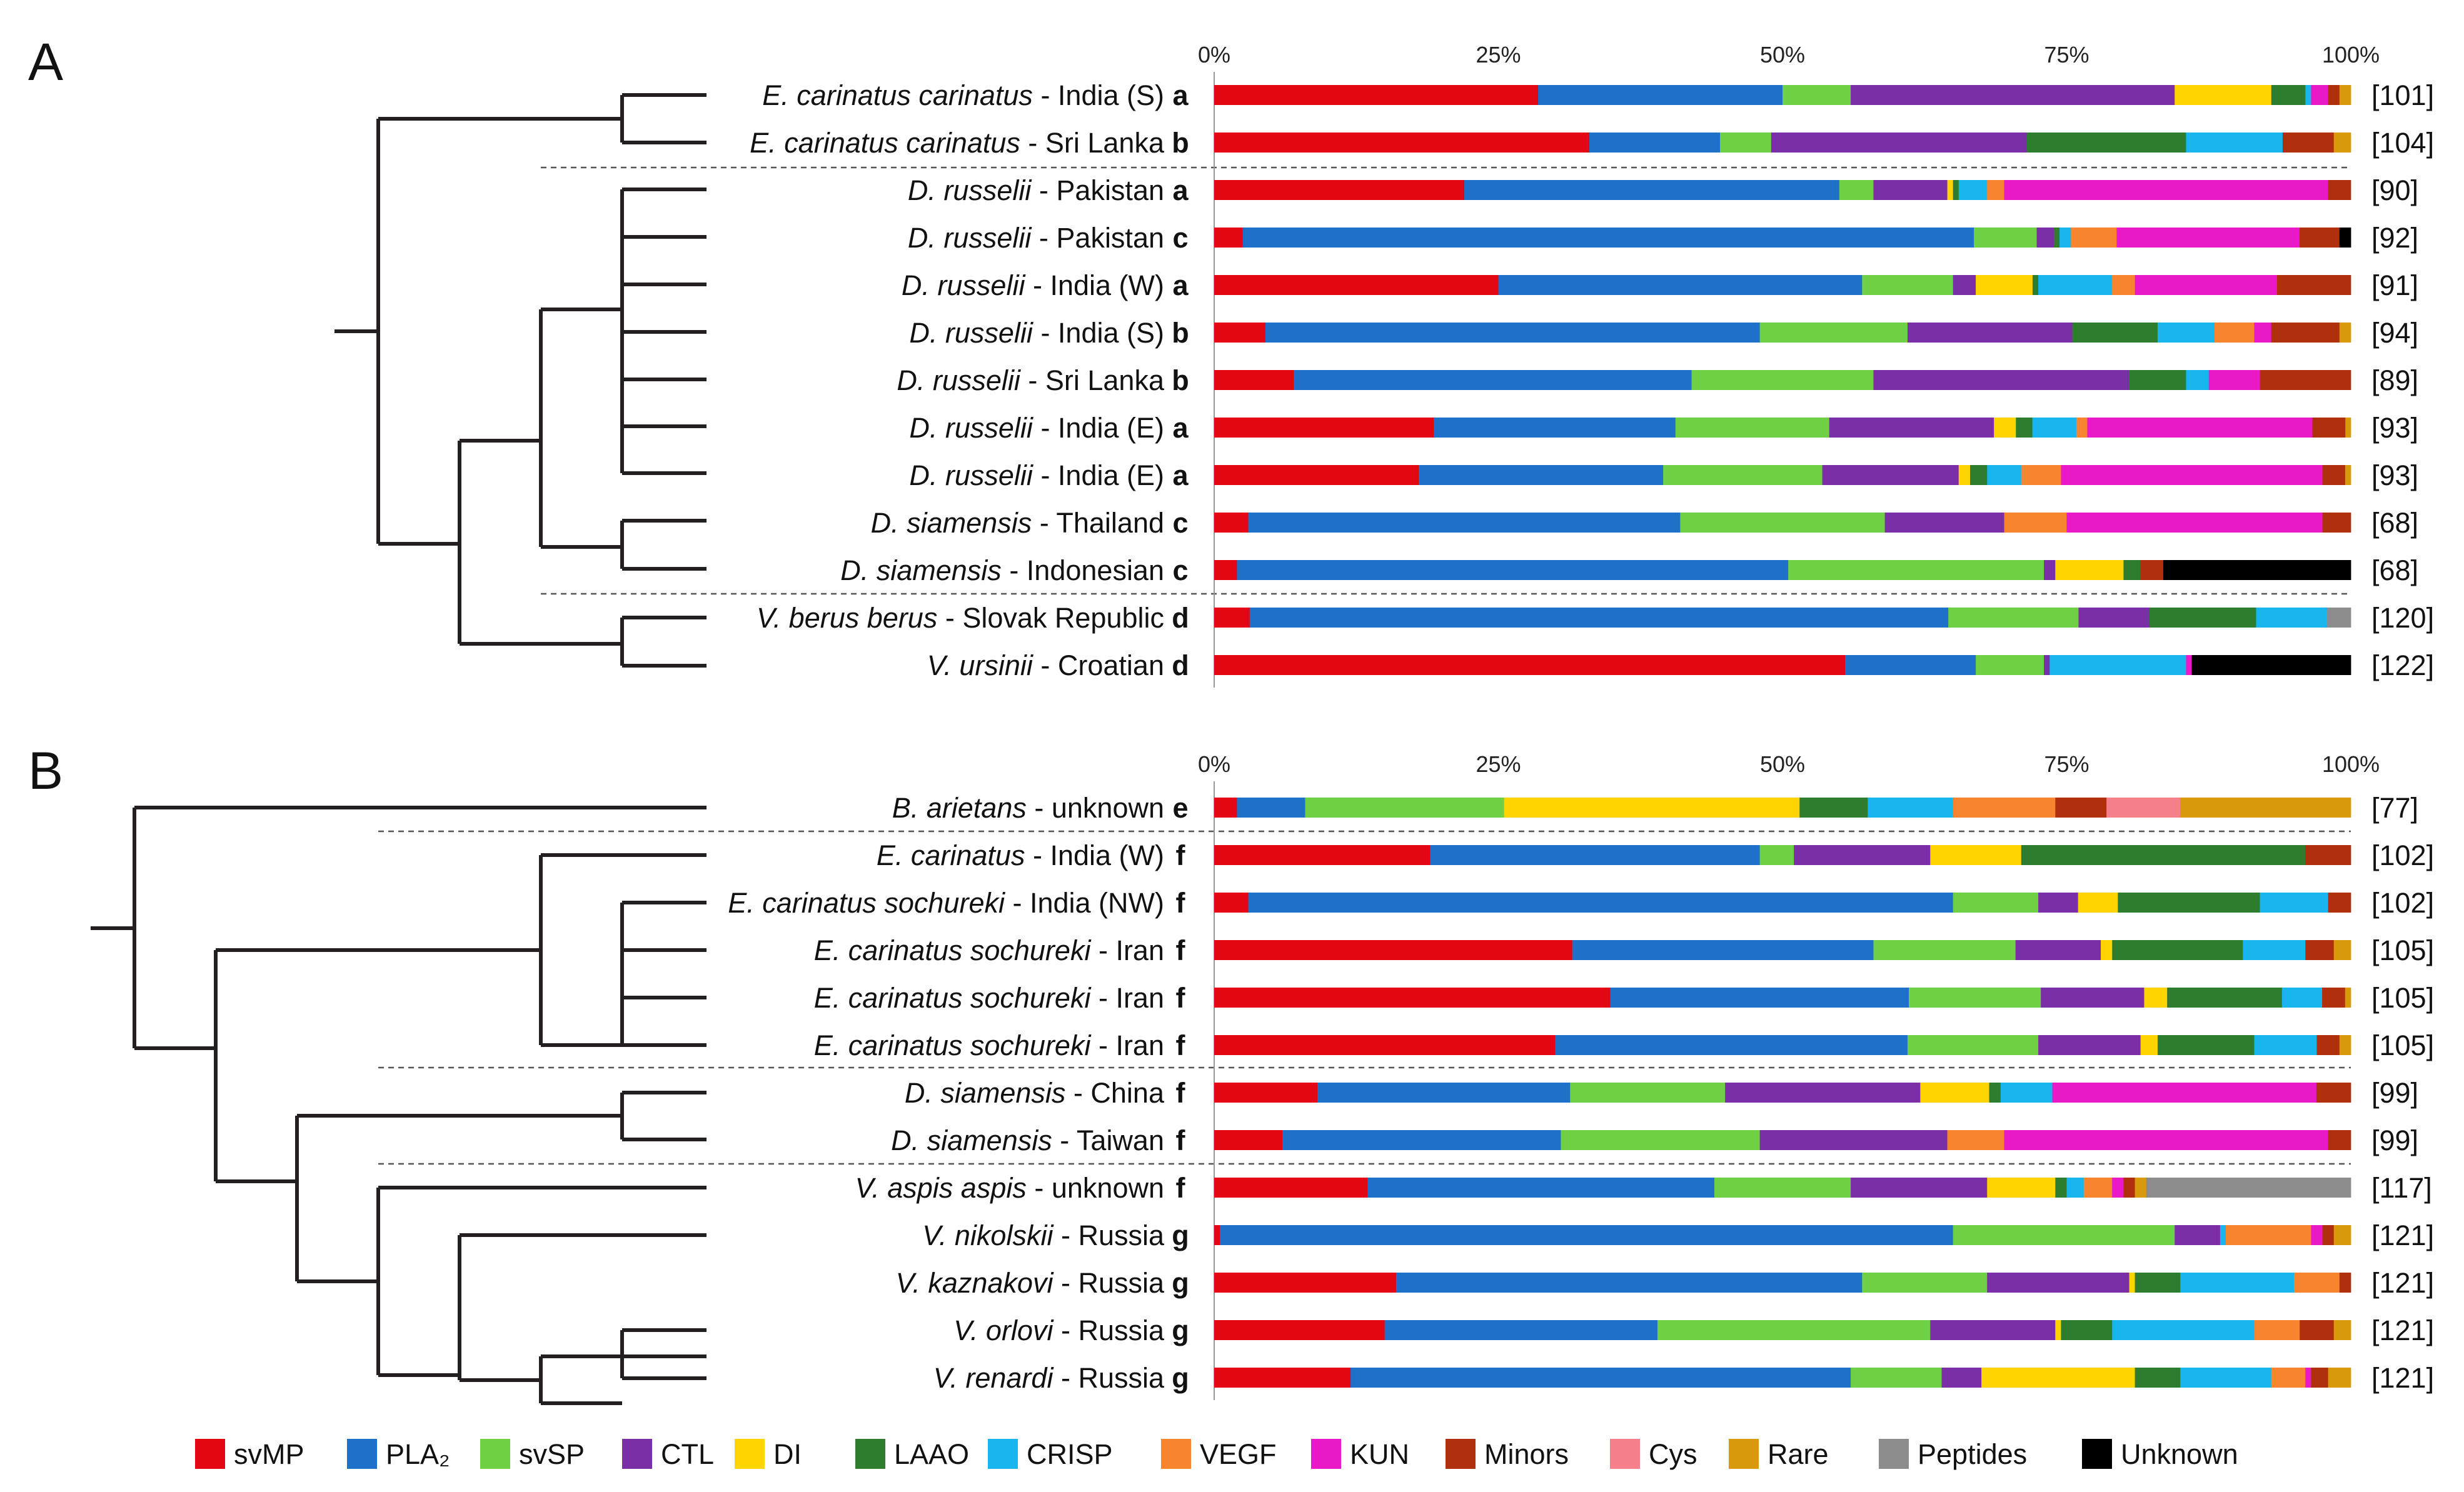 The height and width of the screenshot is (1492, 2464). I want to click on panel-b-method-code: e, so click(1180, 808).